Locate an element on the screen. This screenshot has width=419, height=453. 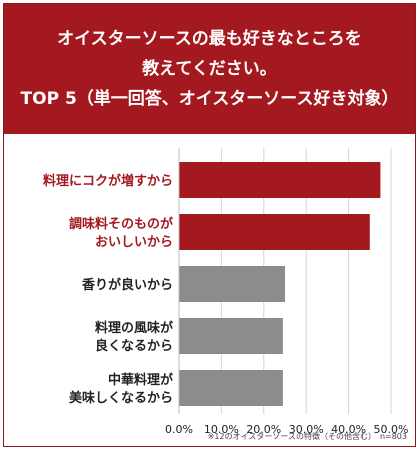
header-line-2: 教えてください。 is located at coordinates (209, 69).